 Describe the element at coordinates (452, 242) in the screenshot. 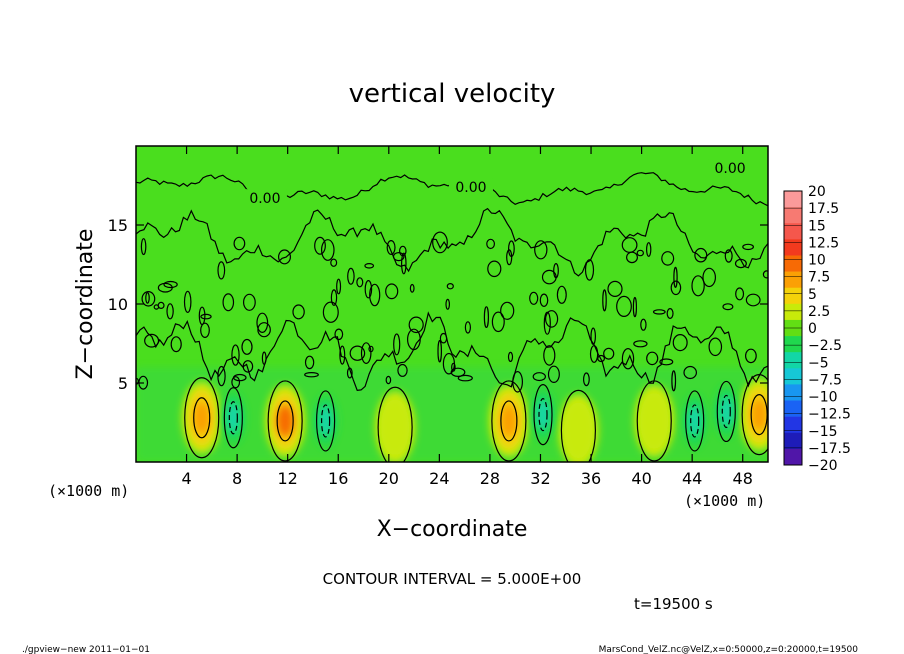

I see `contour-upper-turbulent` at that location.